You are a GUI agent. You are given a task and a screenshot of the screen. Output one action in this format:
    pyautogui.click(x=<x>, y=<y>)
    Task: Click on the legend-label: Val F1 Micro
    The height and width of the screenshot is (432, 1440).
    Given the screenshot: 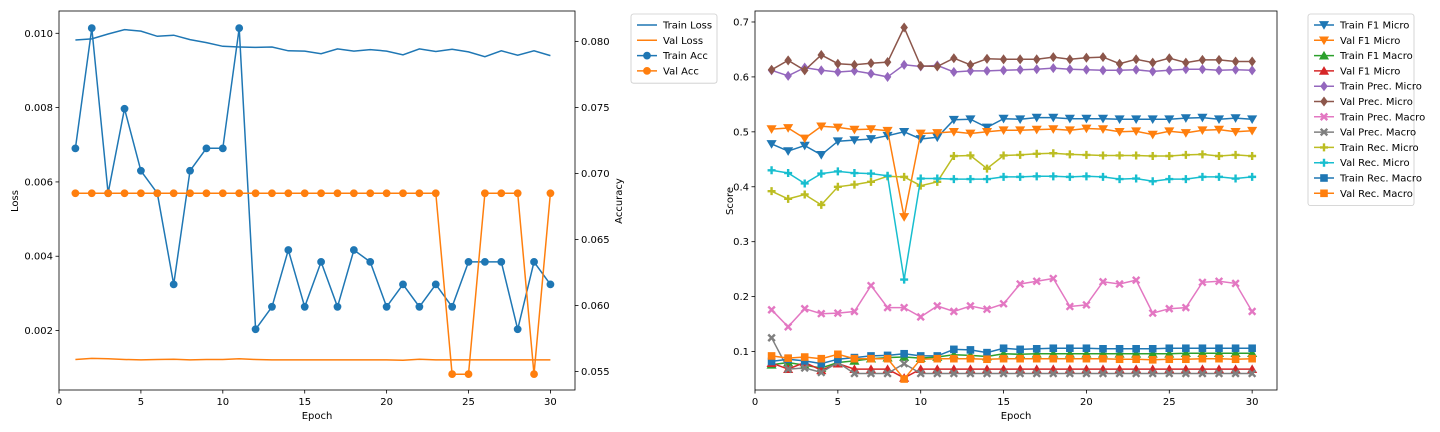 What is the action you would take?
    pyautogui.click(x=1370, y=71)
    